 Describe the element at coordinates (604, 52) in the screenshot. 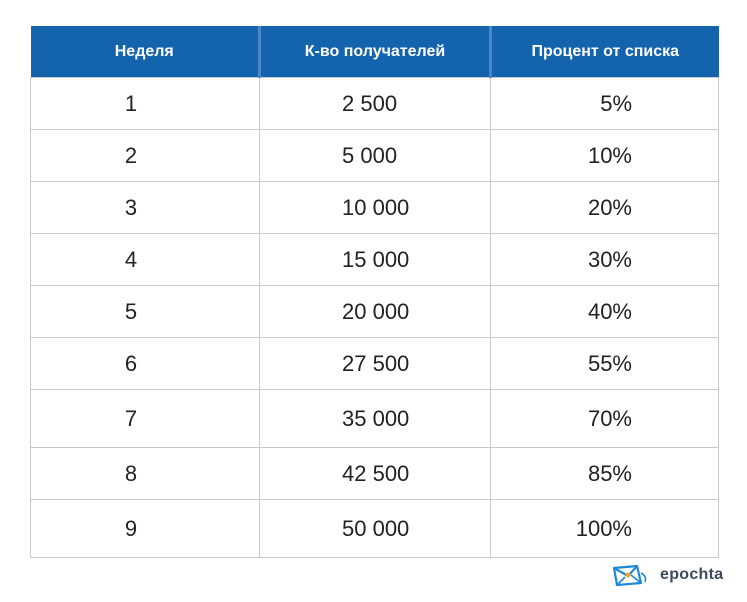

I see `header-percent: Процент от списка` at that location.